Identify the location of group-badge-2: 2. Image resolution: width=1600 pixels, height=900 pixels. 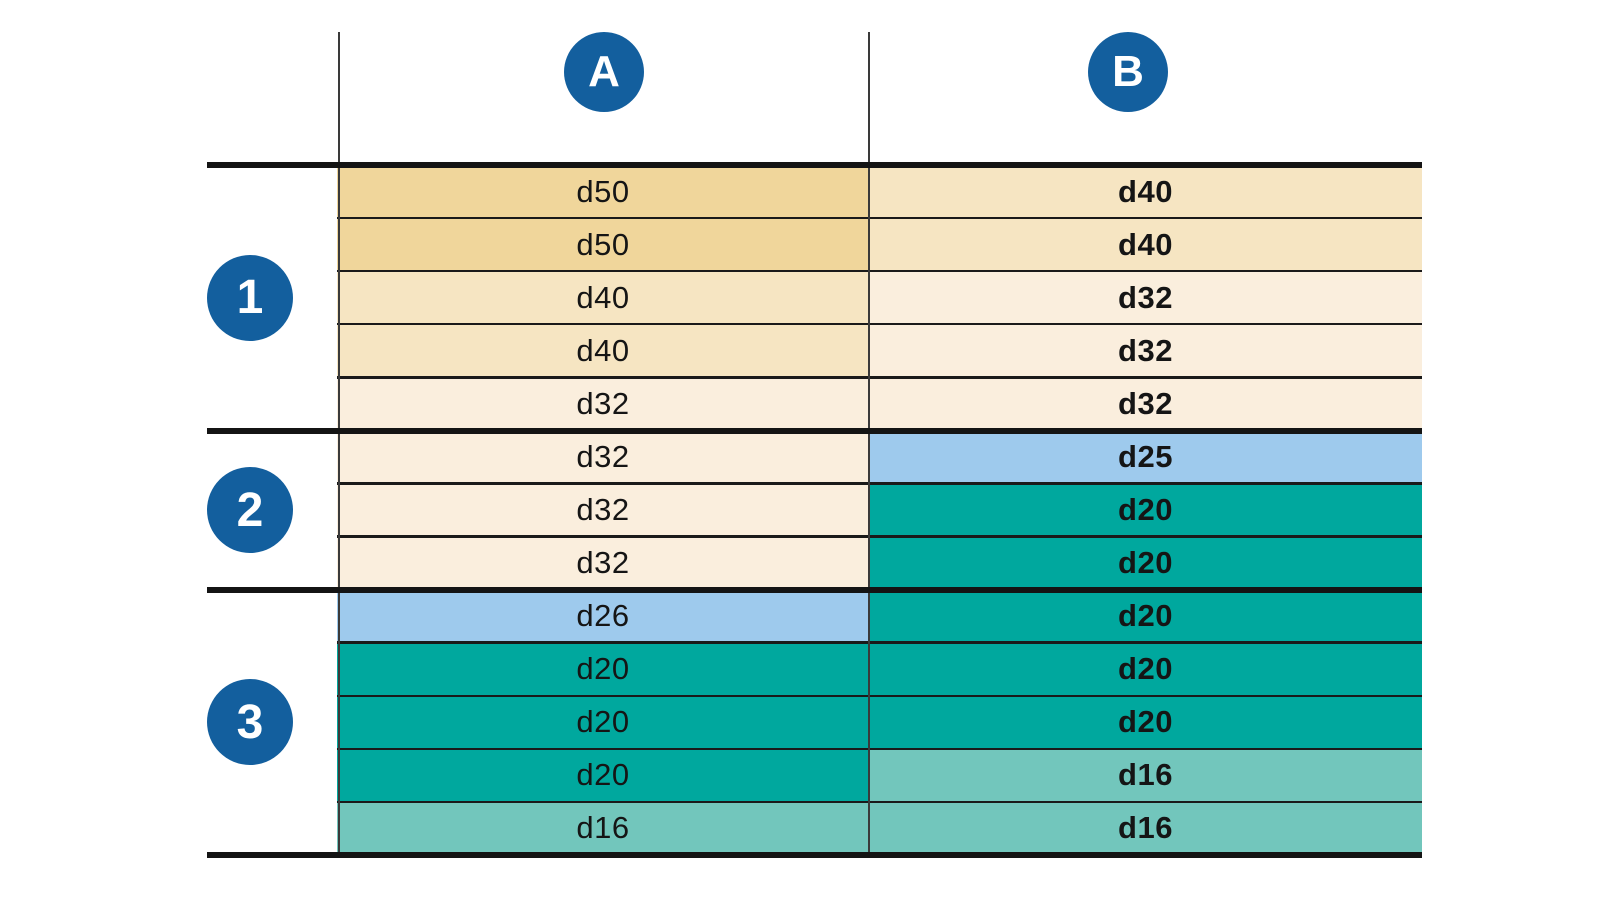
(250, 510).